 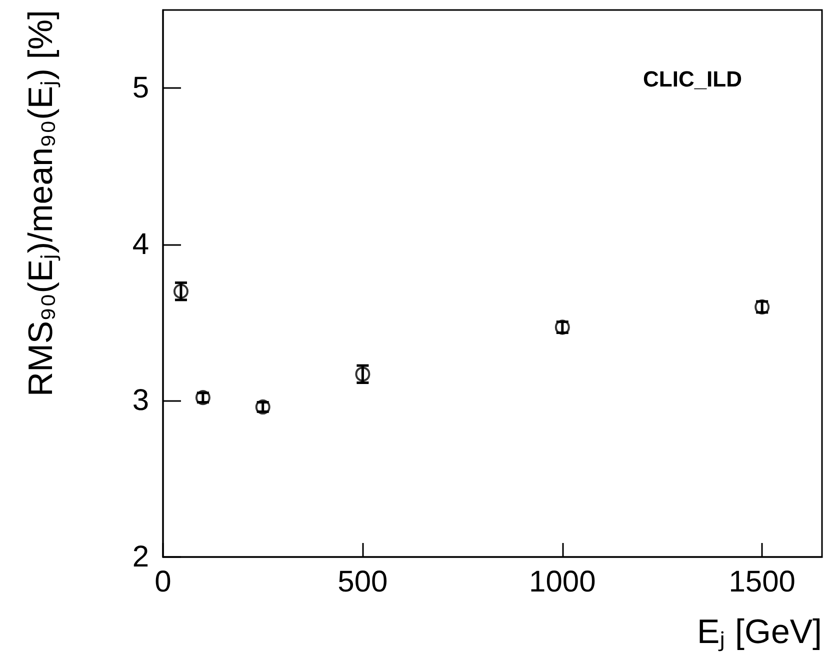 What do you see at coordinates (163, 582) in the screenshot?
I see `x-tick-label: 0` at bounding box center [163, 582].